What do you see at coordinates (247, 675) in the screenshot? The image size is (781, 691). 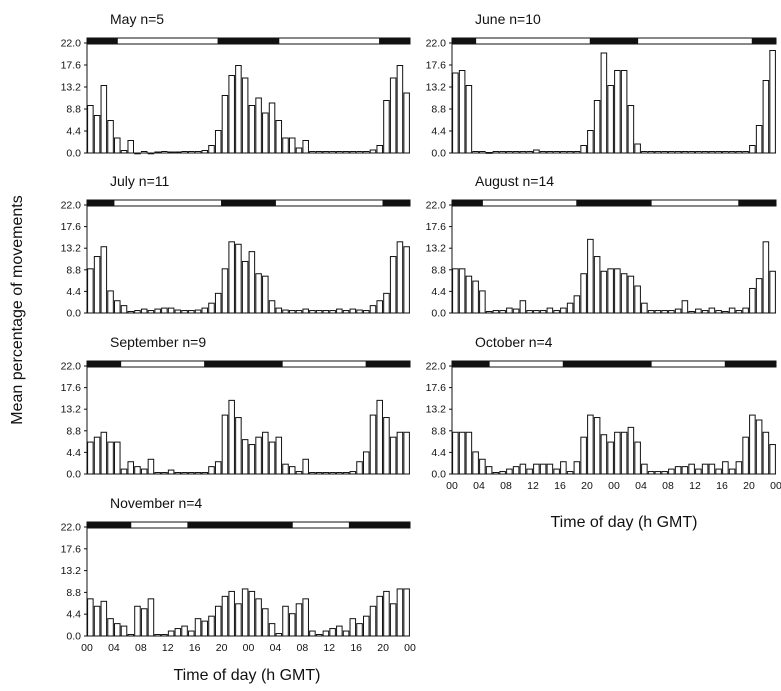 I see `x-axis-label-left: Time of day (h GMT)` at bounding box center [247, 675].